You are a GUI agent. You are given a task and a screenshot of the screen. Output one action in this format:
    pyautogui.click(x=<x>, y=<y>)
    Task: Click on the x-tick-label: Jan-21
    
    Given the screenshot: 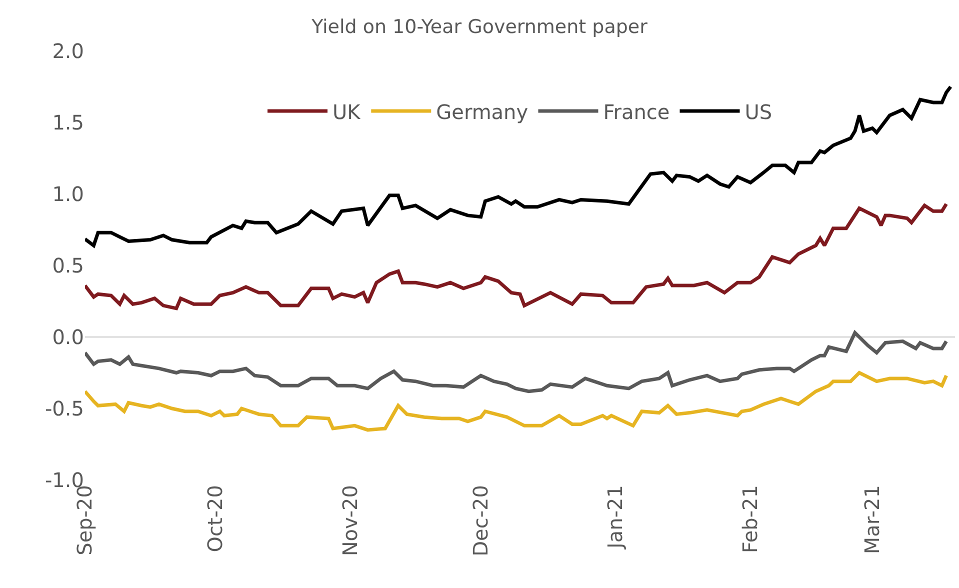 What is the action you would take?
    pyautogui.click(x=615, y=517)
    